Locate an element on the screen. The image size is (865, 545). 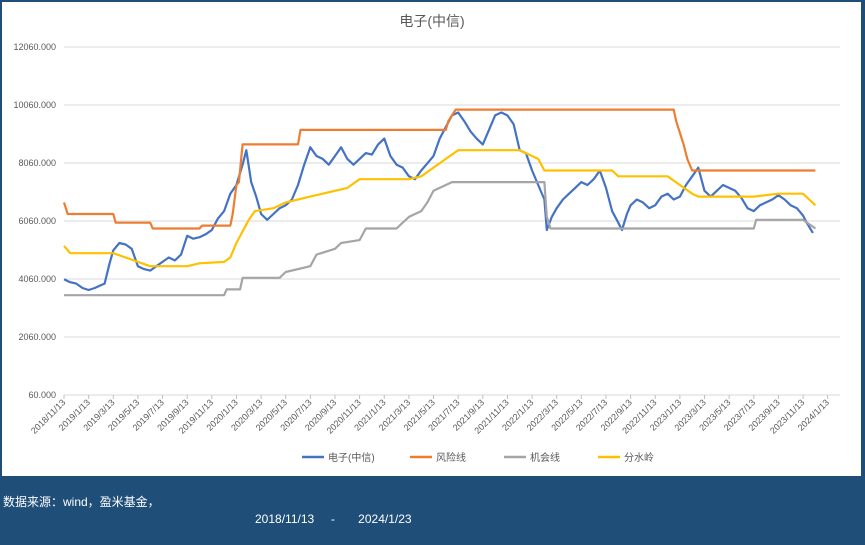
date-range: 2018/11/13 - 2024/1/23 is located at coordinates (333, 519).